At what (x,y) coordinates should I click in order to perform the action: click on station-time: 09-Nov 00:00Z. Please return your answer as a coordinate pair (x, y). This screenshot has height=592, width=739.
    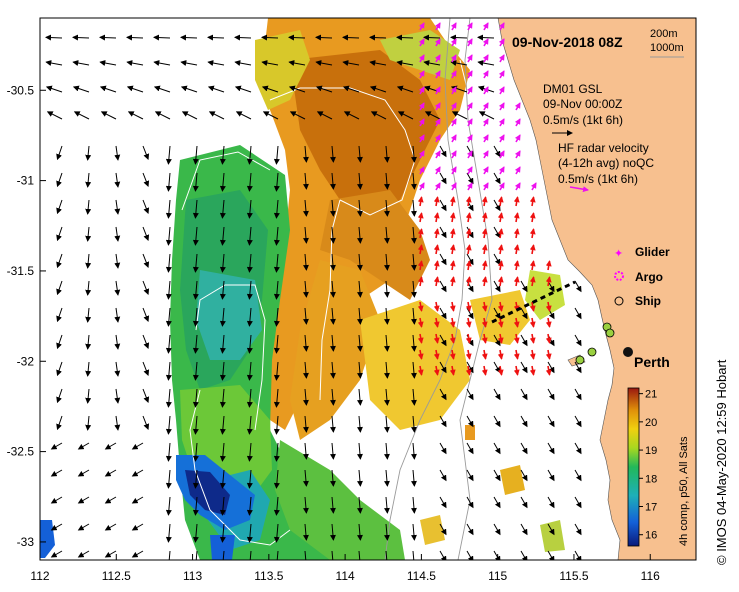
    Looking at the image, I should click on (582, 104).